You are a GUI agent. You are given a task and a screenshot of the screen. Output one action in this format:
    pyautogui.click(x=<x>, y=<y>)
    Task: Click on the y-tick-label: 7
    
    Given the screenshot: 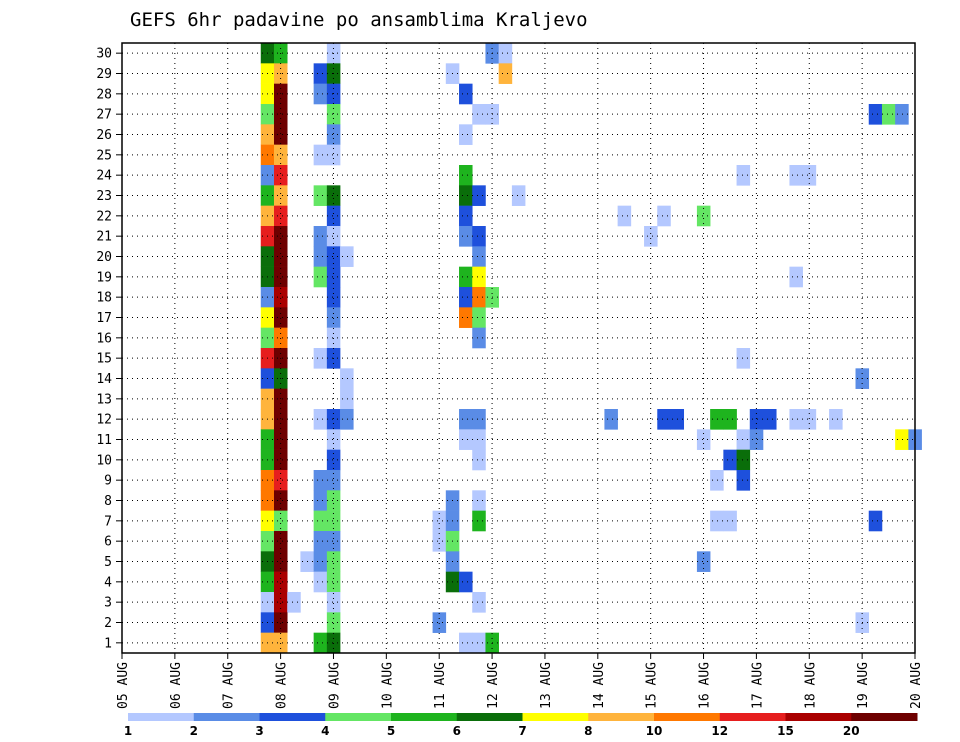 What is the action you would take?
    pyautogui.click(x=108, y=521)
    